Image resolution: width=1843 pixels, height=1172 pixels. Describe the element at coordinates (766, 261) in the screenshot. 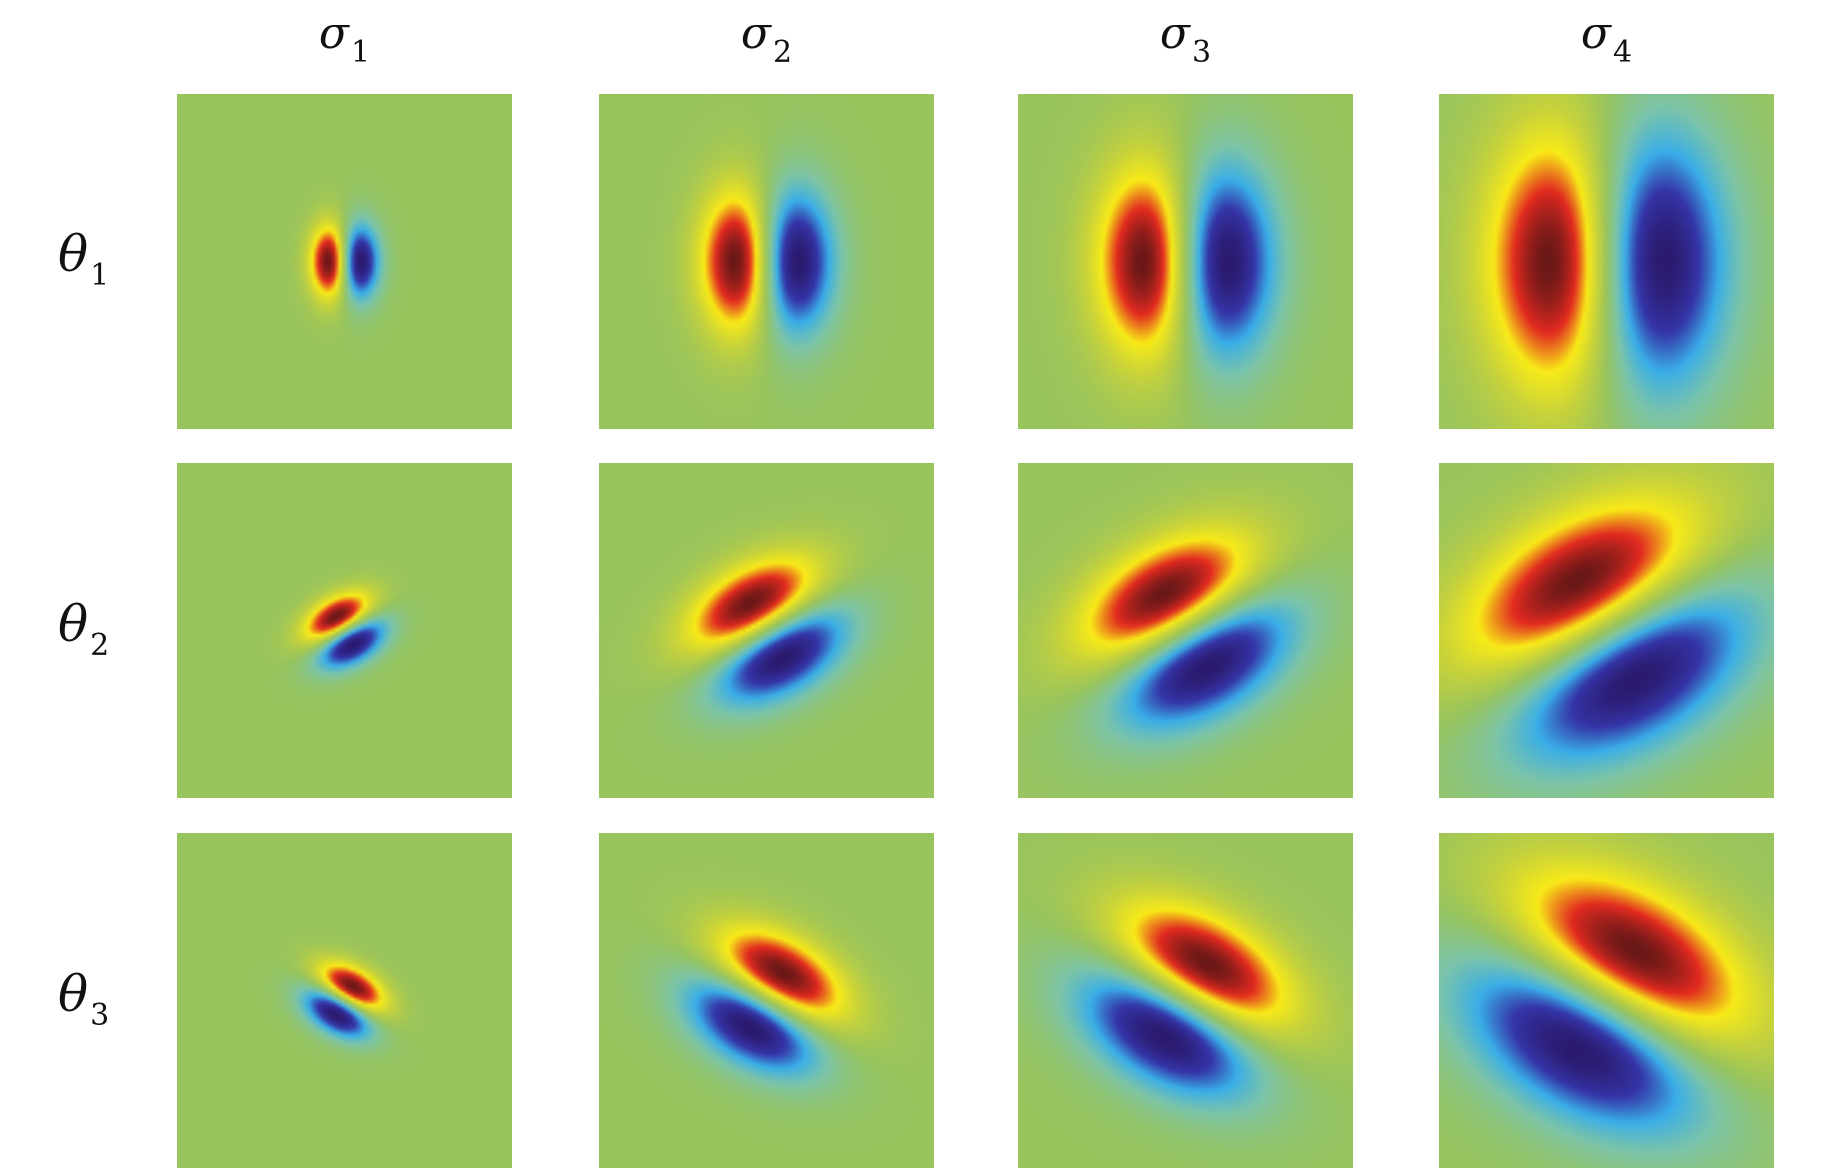

I see `filter-panel-theta1-sigma2` at that location.